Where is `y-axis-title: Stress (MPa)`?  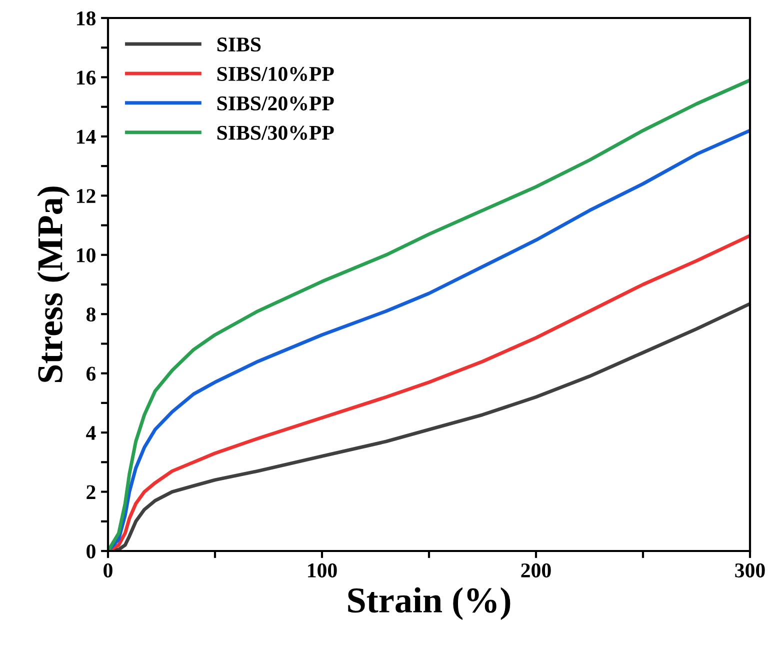
y-axis-title: Stress (MPa) is located at coordinates (53, 284).